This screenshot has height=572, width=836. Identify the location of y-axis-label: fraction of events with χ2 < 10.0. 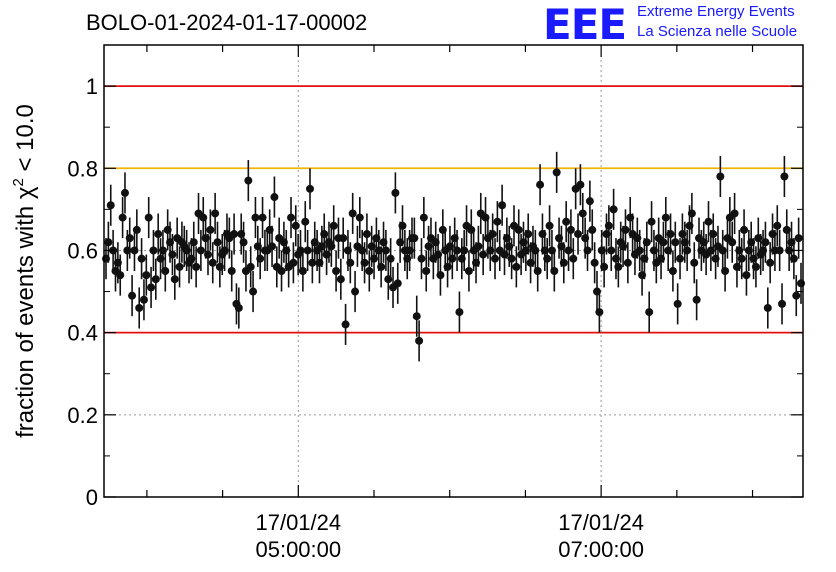
(24, 271).